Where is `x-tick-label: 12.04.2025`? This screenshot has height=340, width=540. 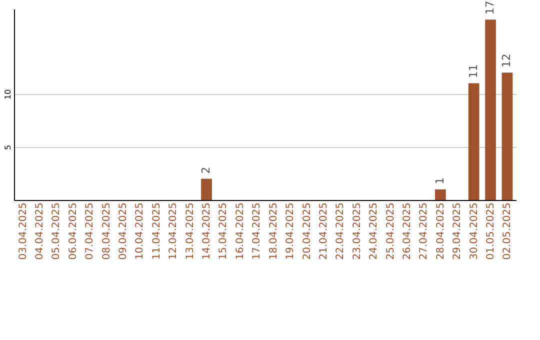
x-tick-label: 12.04.2025 is located at coordinates (174, 231).